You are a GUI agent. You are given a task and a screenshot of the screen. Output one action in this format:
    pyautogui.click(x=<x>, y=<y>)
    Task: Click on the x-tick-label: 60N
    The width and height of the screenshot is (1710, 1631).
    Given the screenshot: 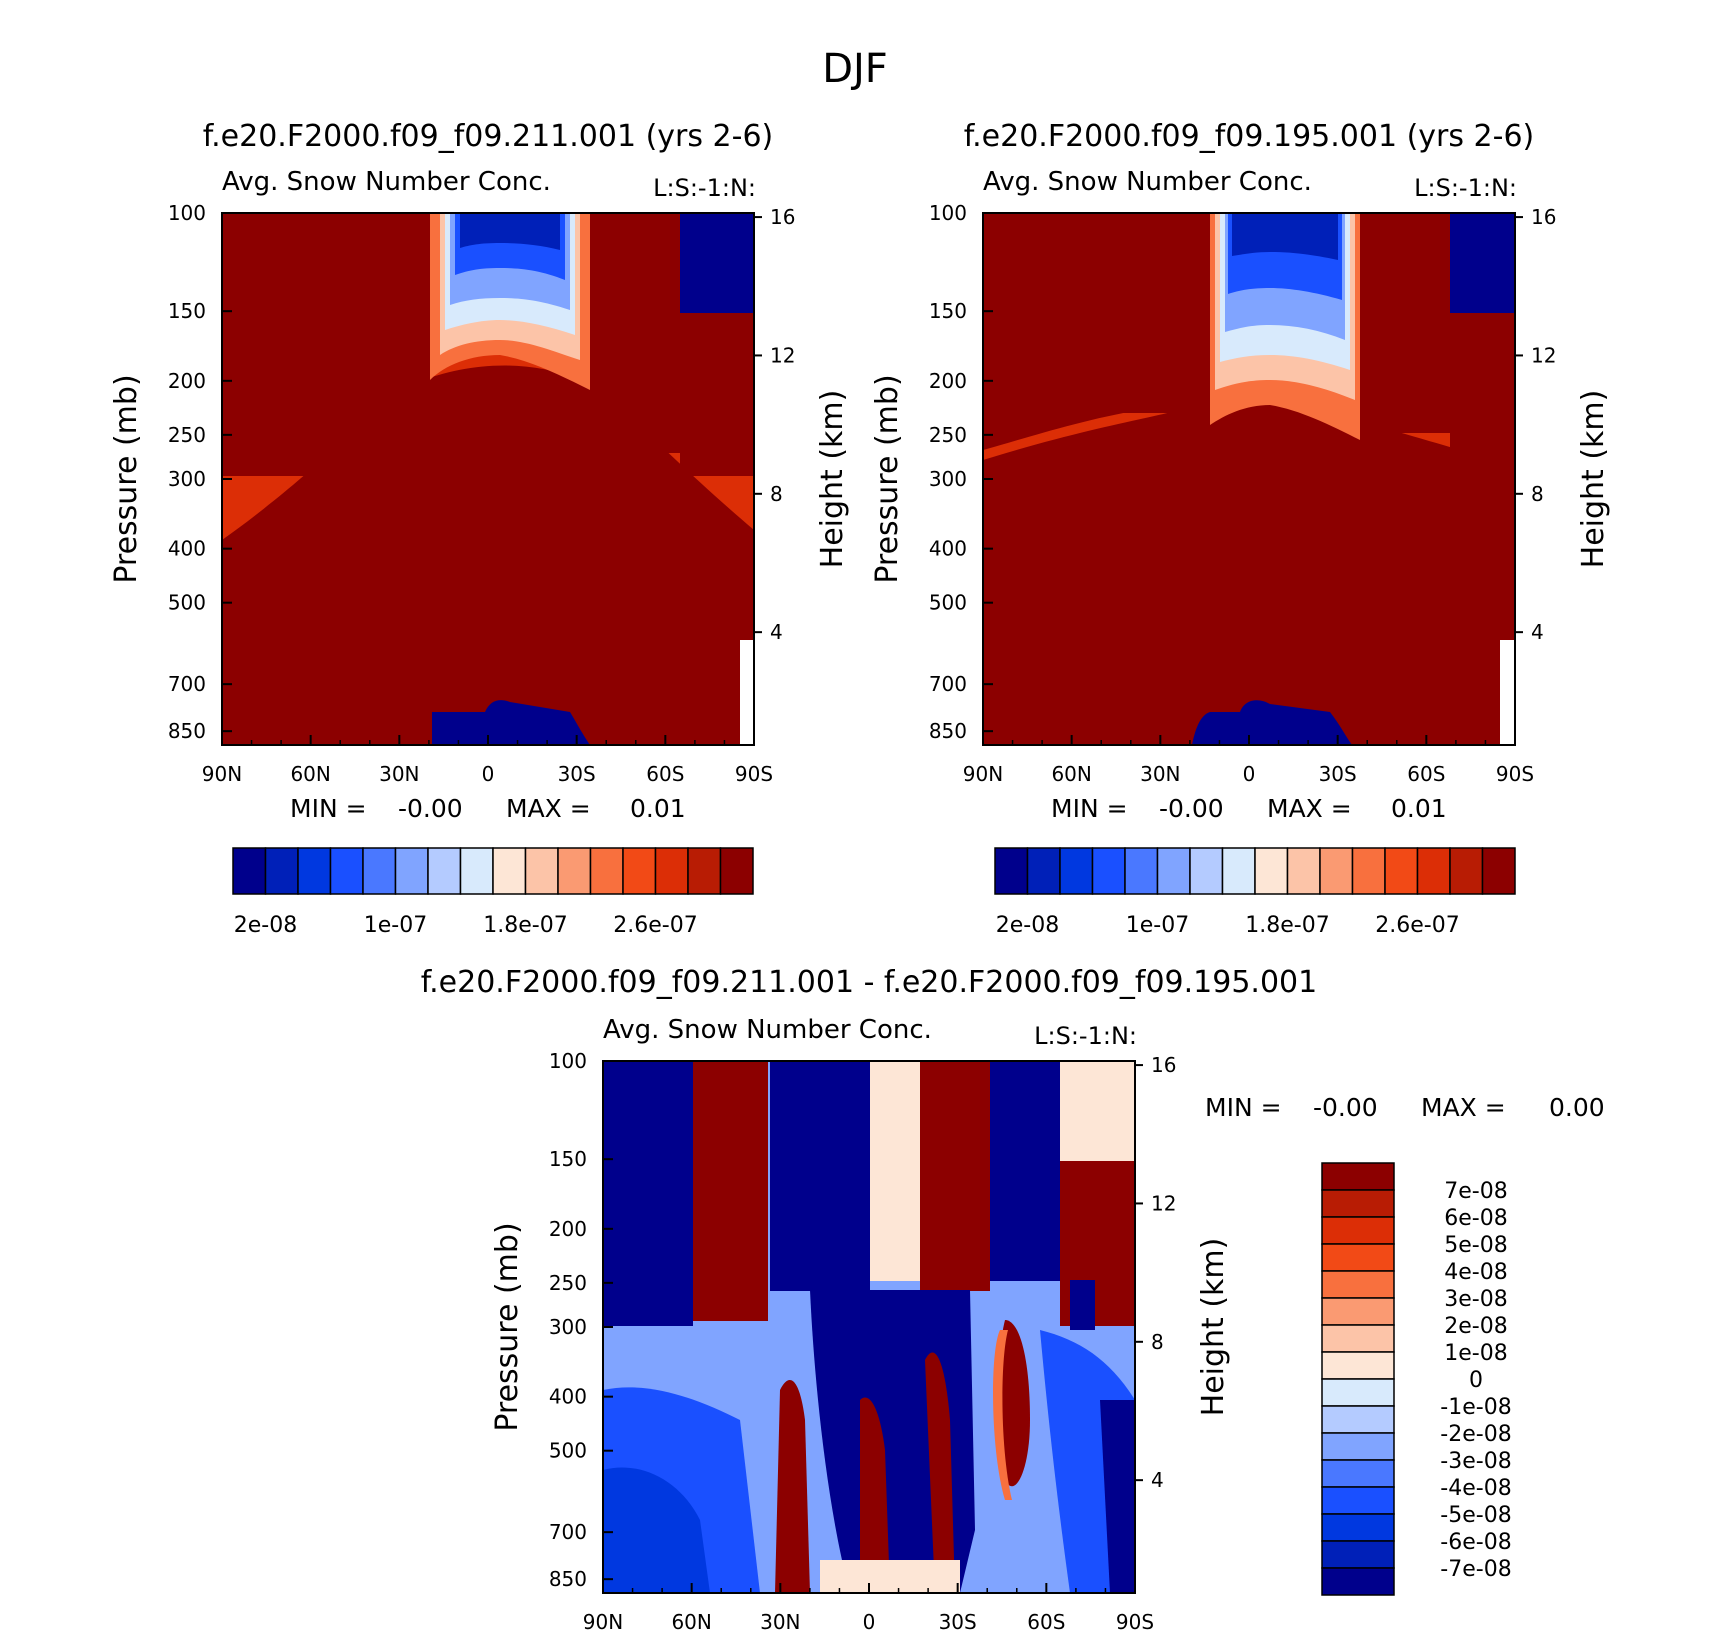 What is the action you would take?
    pyautogui.click(x=691, y=1620)
    